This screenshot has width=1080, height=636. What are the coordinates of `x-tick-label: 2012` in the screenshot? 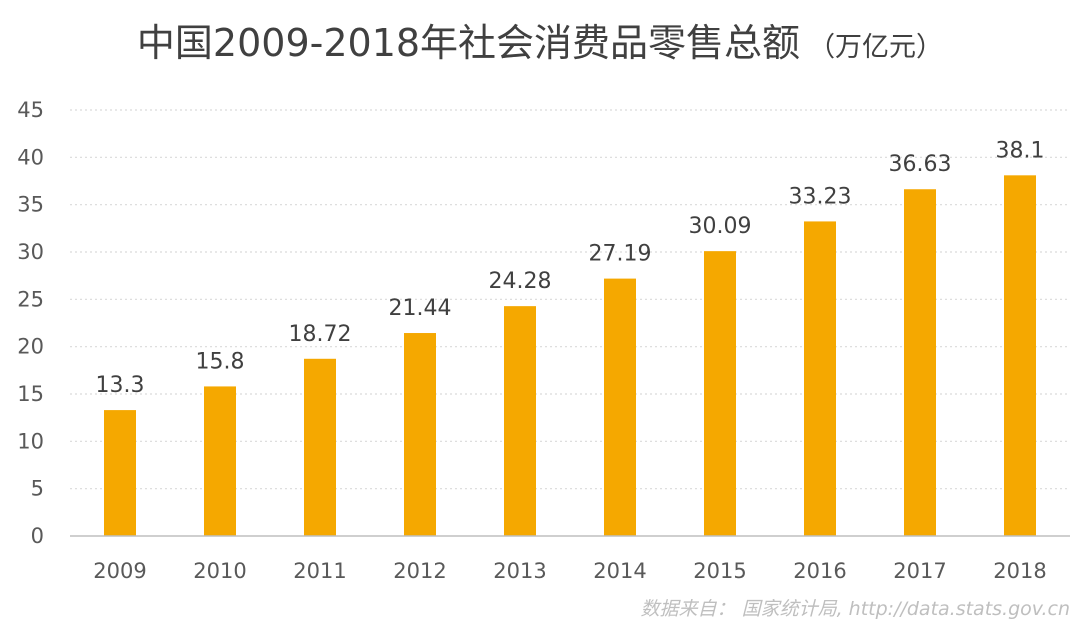 It's located at (419, 571).